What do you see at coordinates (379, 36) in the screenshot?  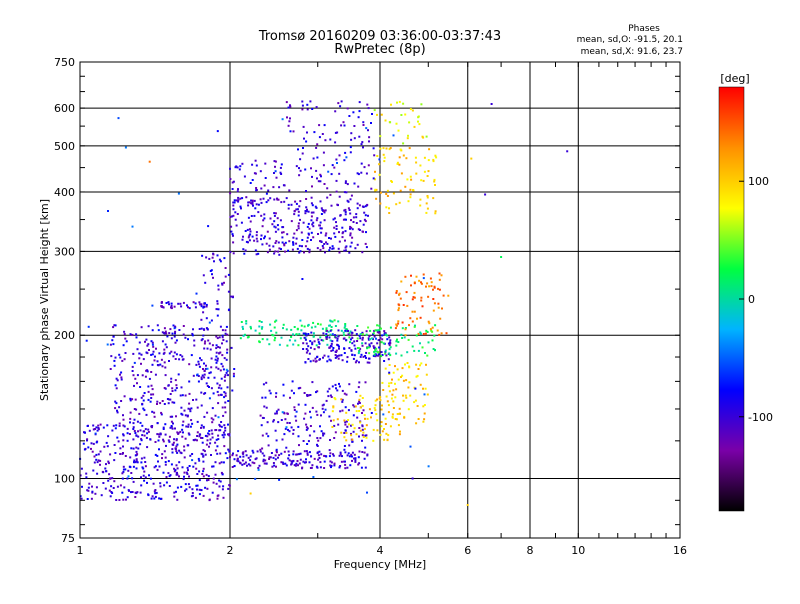 I see `chart-title: Tromsø 20160209 03:36:00-03:37:43` at bounding box center [379, 36].